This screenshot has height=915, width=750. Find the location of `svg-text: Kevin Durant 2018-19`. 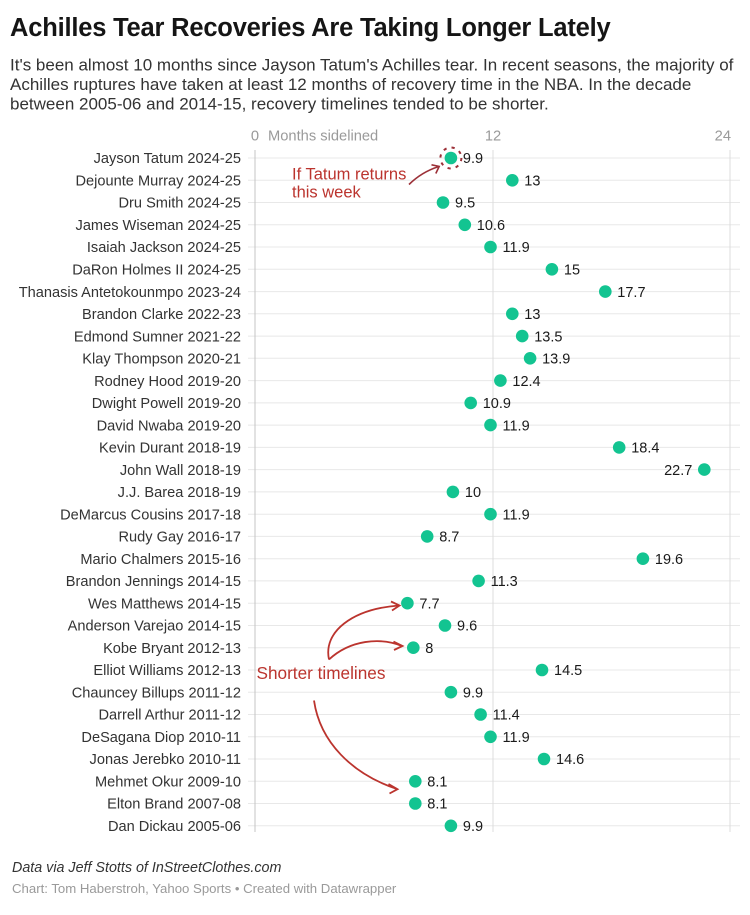

svg-text: Kevin Durant 2018-19 is located at coordinates (170, 449).